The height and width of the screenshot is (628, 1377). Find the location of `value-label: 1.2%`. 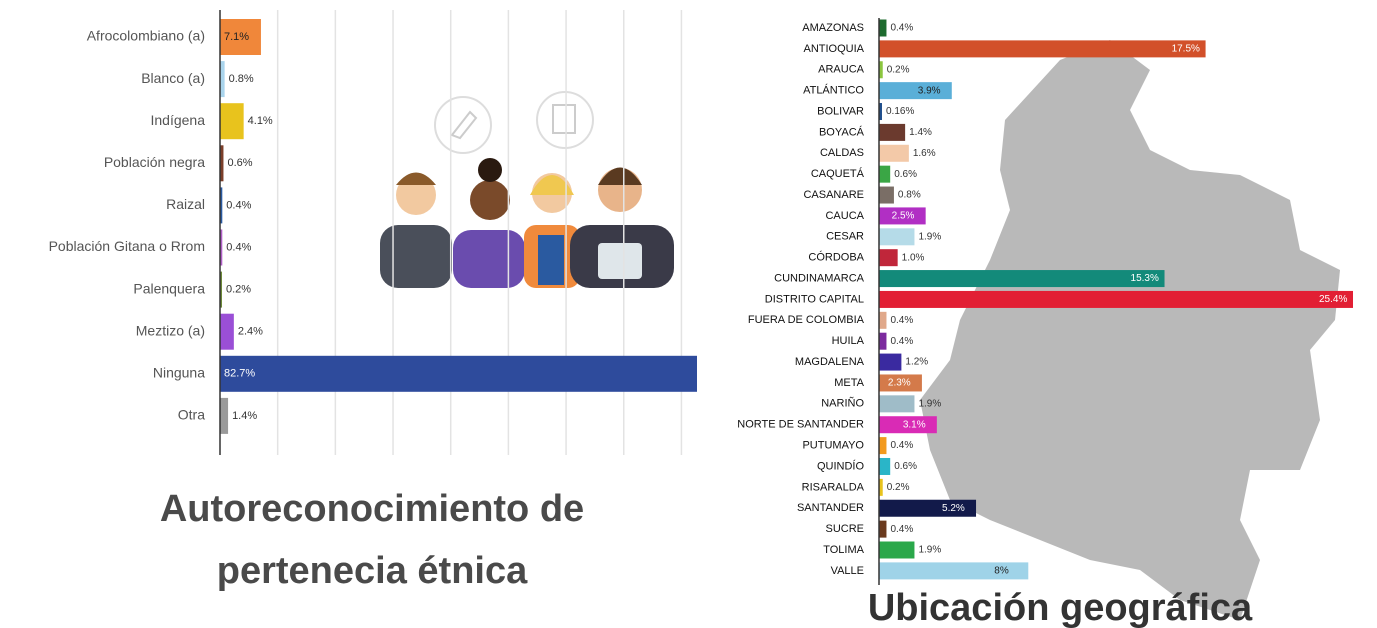

value-label: 1.2% is located at coordinates (916, 362).